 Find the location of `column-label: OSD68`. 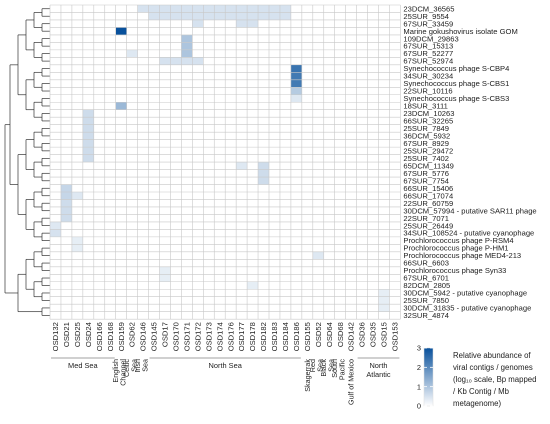

column-label: OSD68 is located at coordinates (340, 334).